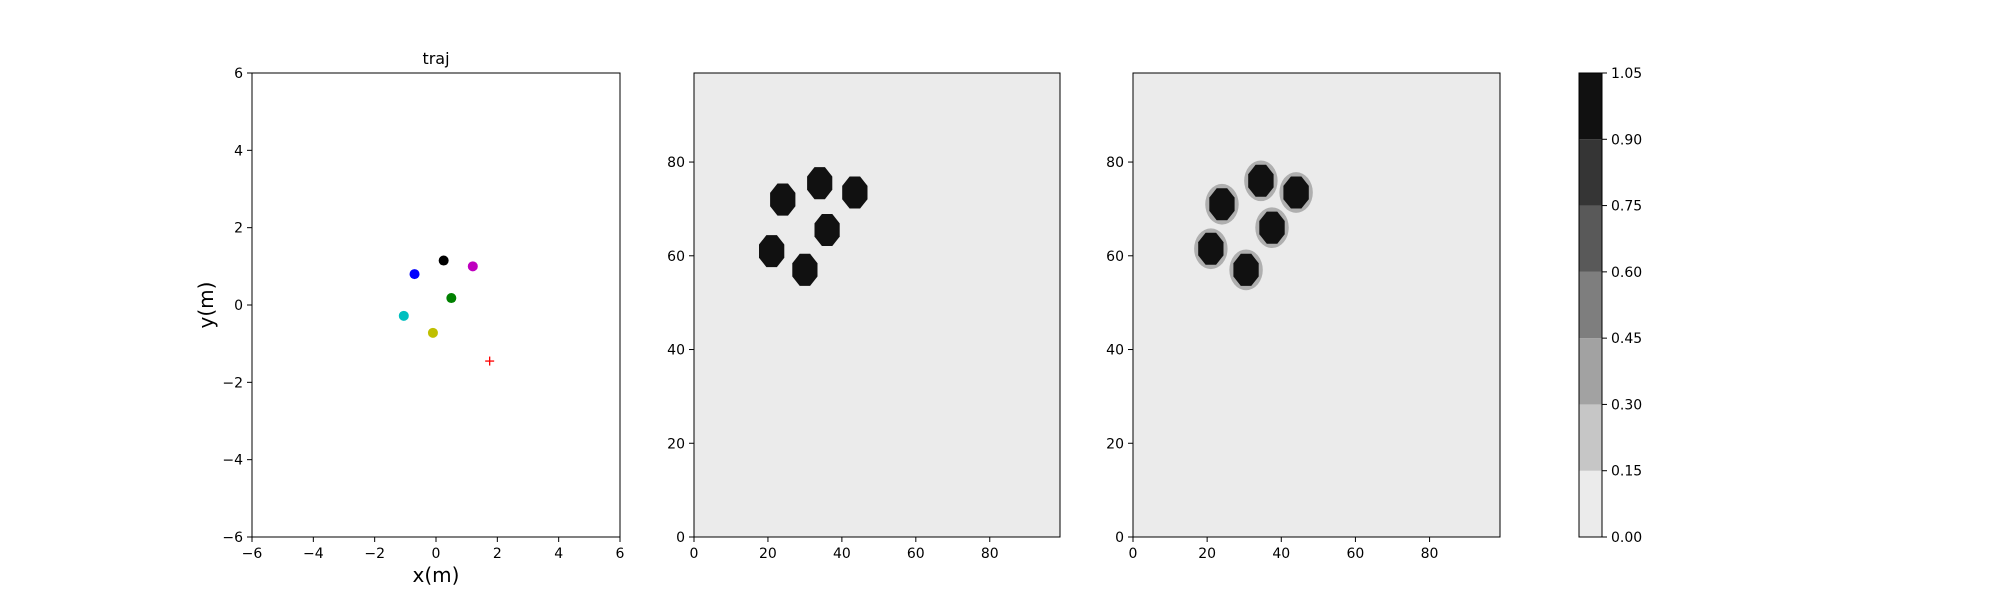  What do you see at coordinates (1626, 538) in the screenshot?
I see `colorbar-tick-label: 0.00` at bounding box center [1626, 538].